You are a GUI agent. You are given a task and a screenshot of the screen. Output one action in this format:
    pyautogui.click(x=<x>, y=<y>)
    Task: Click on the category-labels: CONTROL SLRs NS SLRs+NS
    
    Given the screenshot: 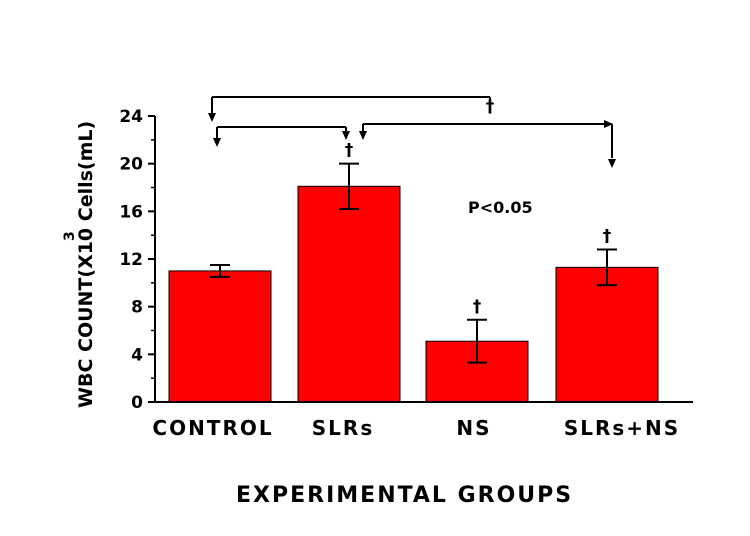 What is the action you would take?
    pyautogui.click(x=416, y=428)
    